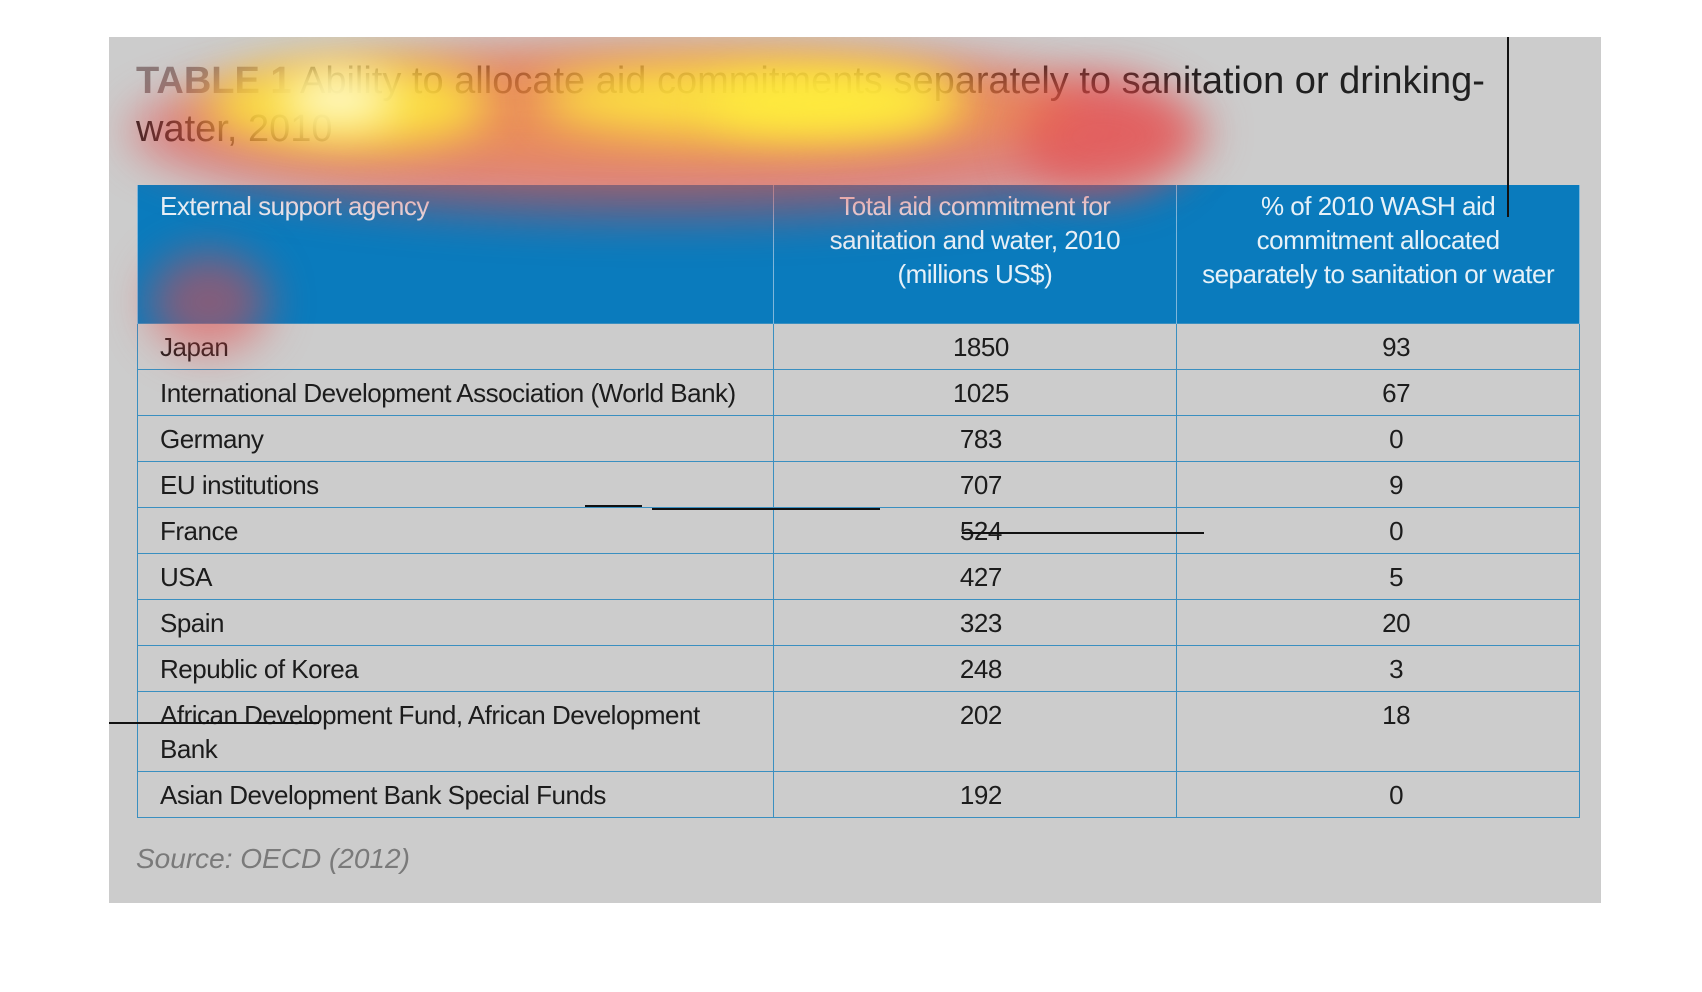 This screenshot has width=1702, height=992. What do you see at coordinates (1378, 576) in the screenshot?
I see `cell-percent: 5` at bounding box center [1378, 576].